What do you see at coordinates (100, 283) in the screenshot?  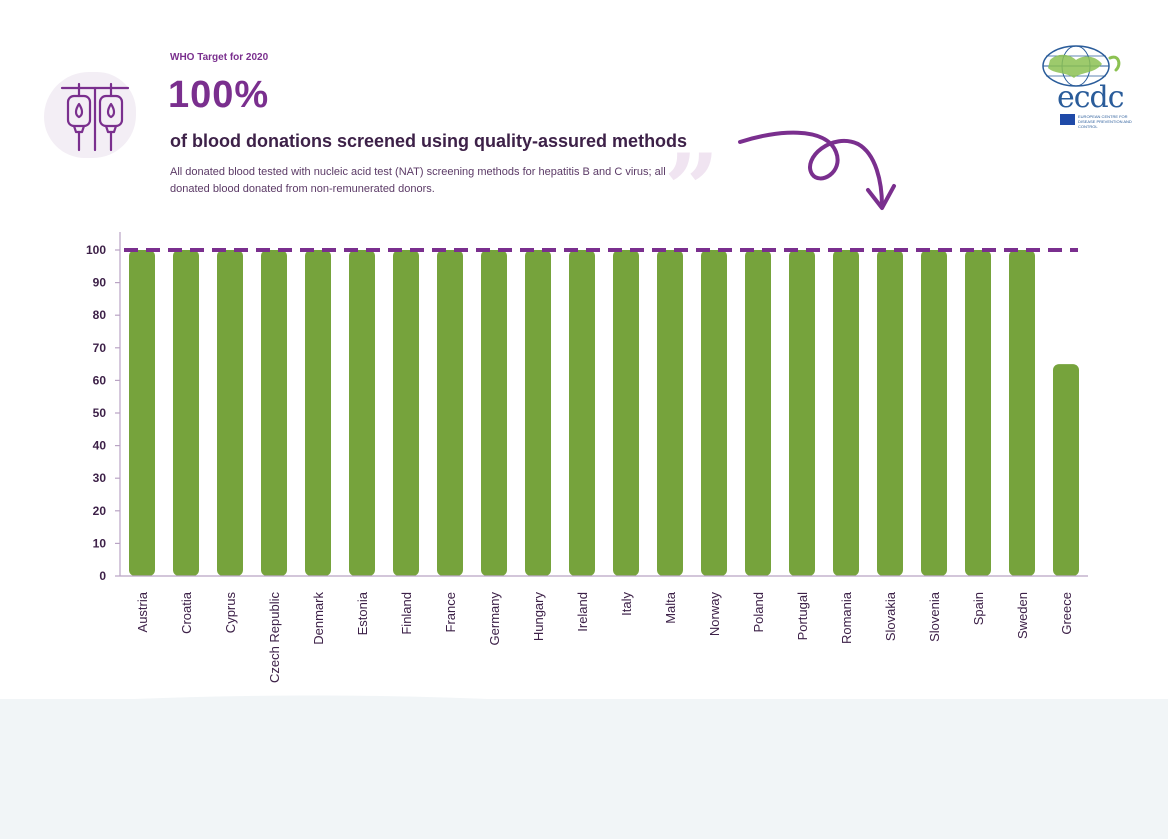 I see `y-tick-label: 90` at bounding box center [100, 283].